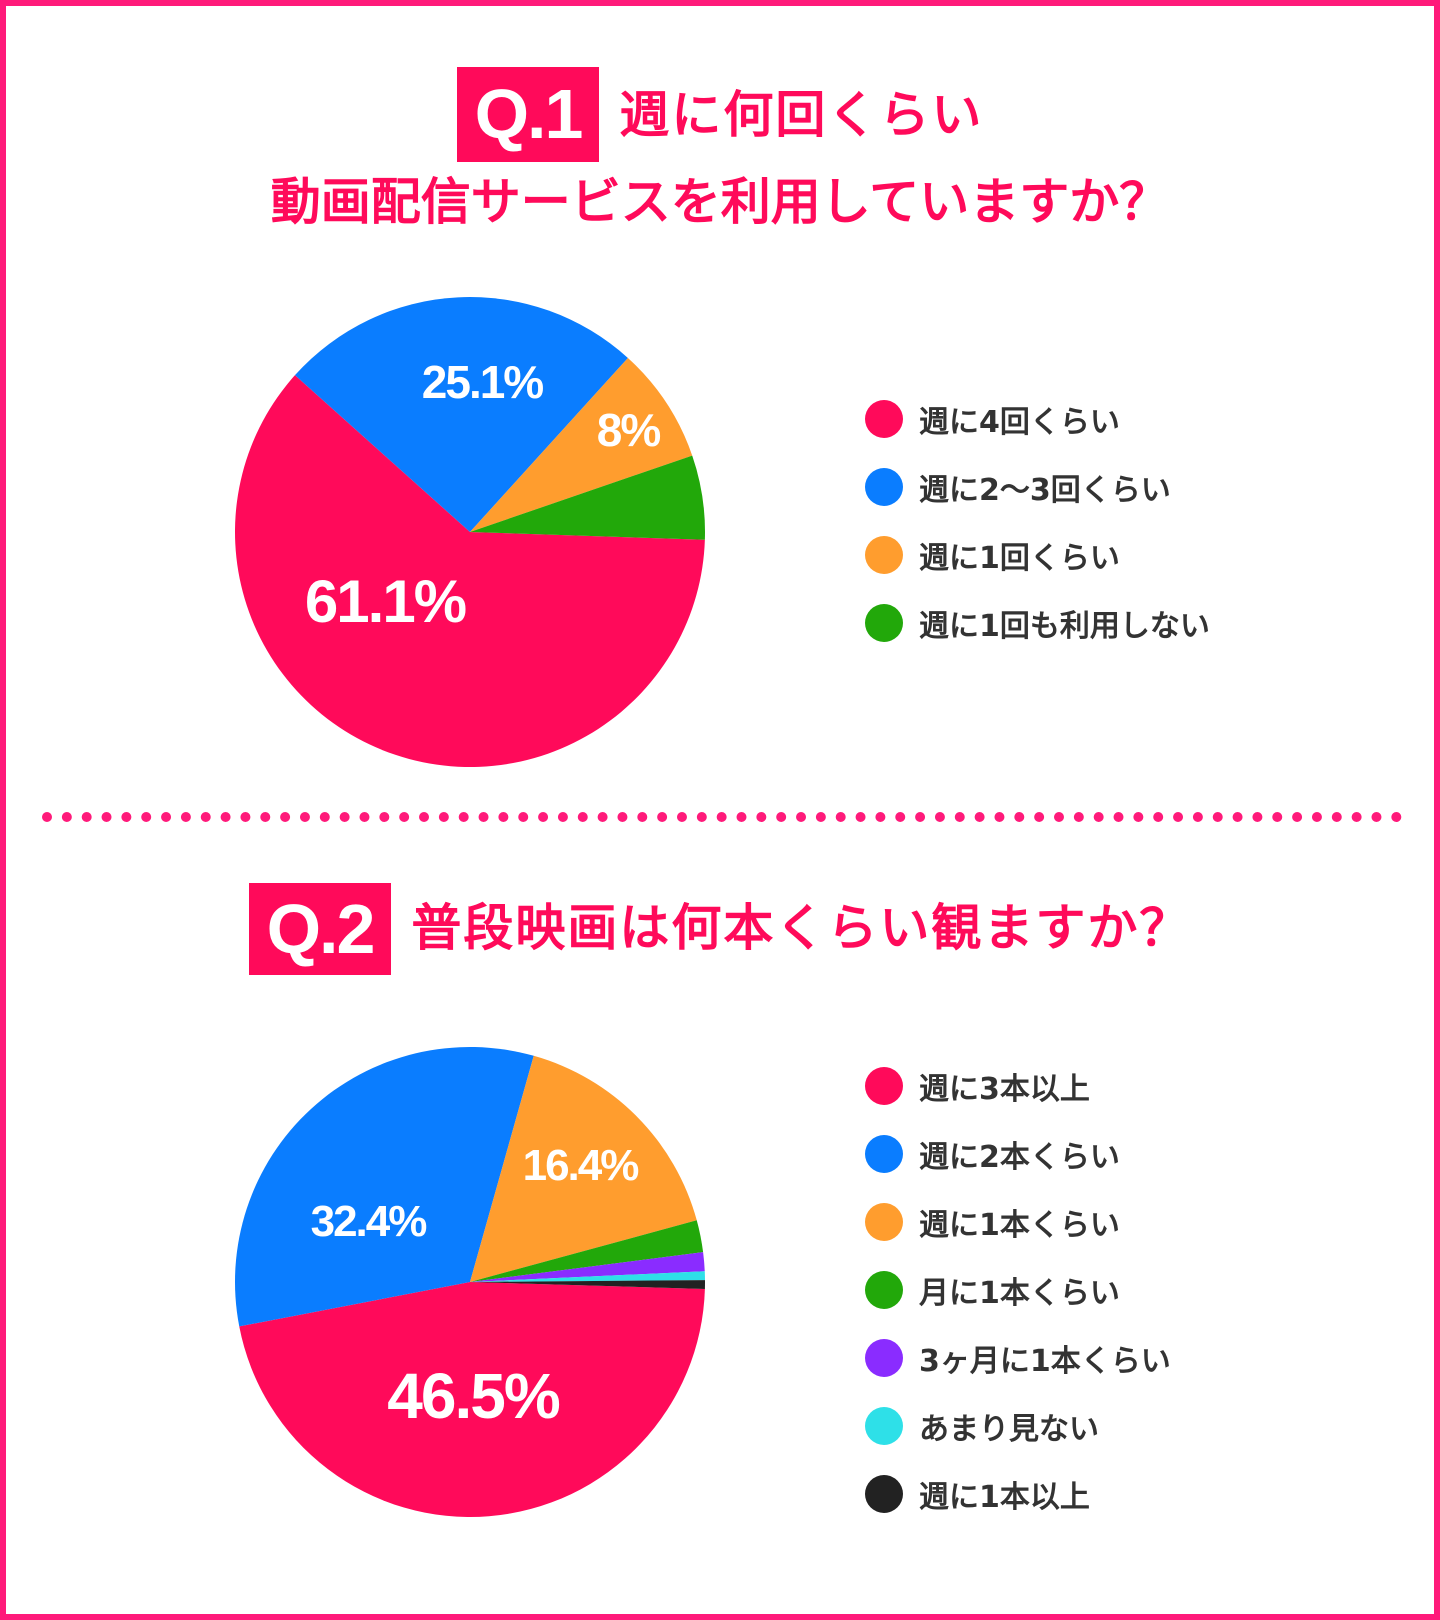  I want to click on legend-label: 週に4回くらい, so click(1019, 422).